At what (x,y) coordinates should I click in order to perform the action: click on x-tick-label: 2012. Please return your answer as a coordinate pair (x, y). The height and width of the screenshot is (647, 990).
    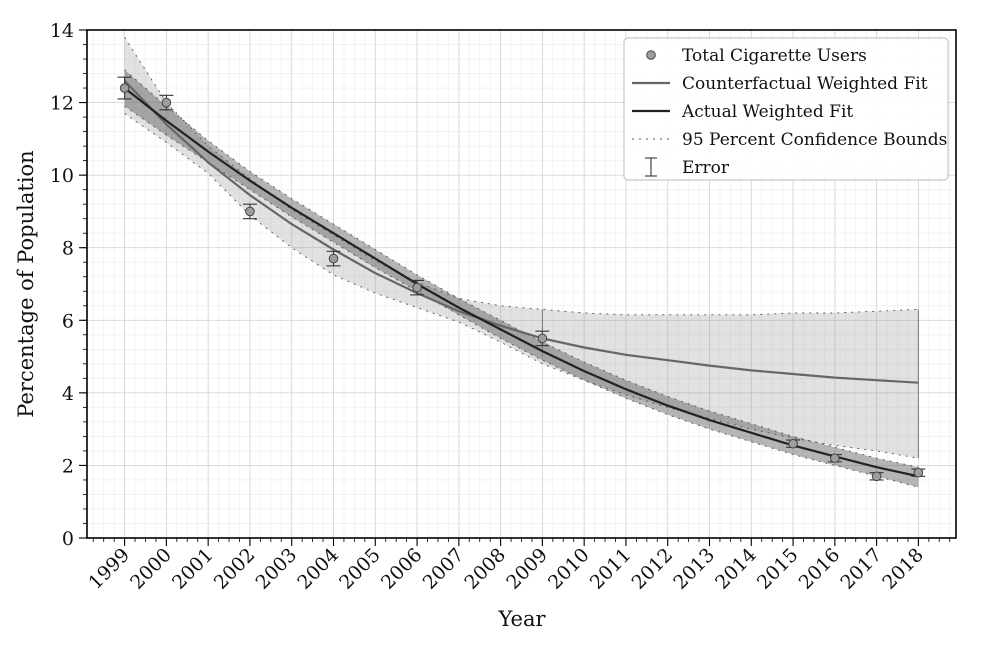
    Looking at the image, I should click on (653, 569).